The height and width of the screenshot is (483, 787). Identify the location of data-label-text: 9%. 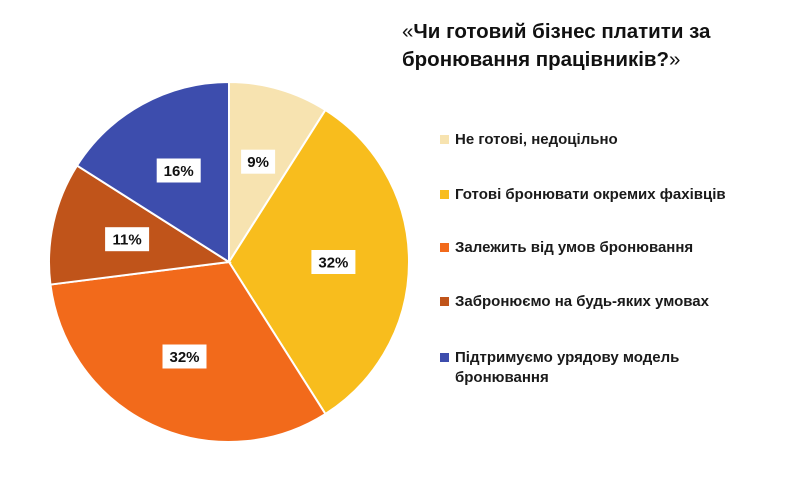
(258, 162).